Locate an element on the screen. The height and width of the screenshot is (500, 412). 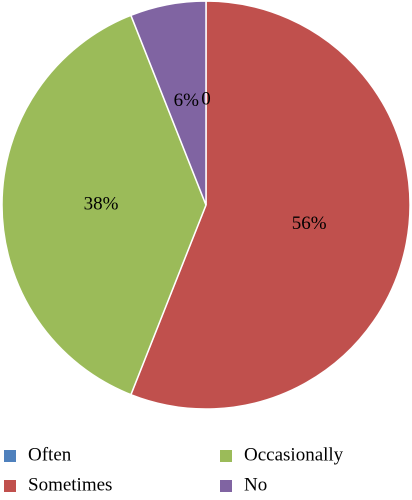
data-label: 6% is located at coordinates (187, 100).